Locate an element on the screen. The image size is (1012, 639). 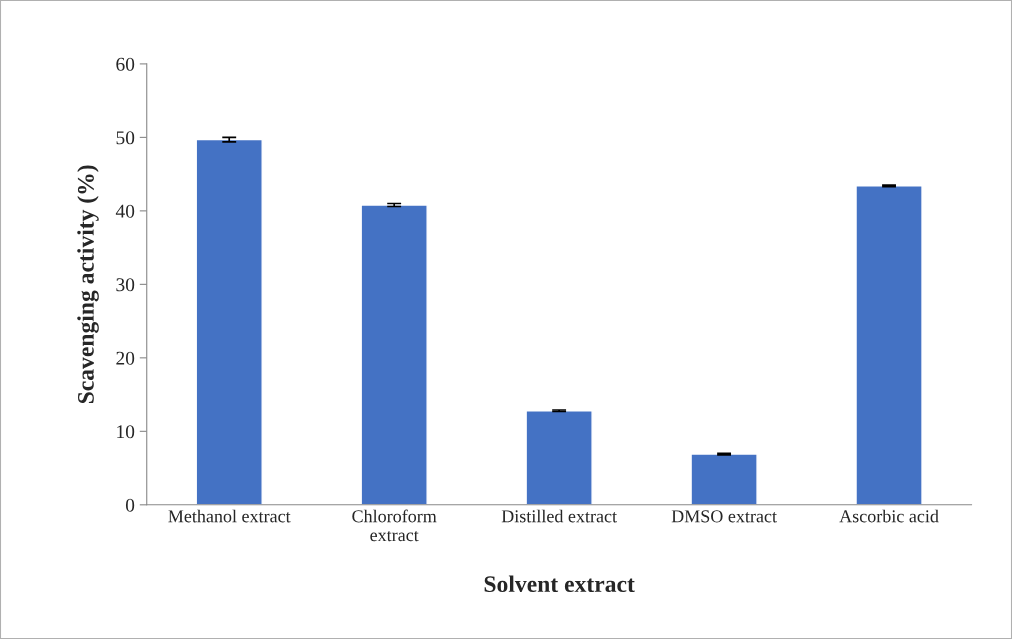
y-tick-label: 0 is located at coordinates (130, 505).